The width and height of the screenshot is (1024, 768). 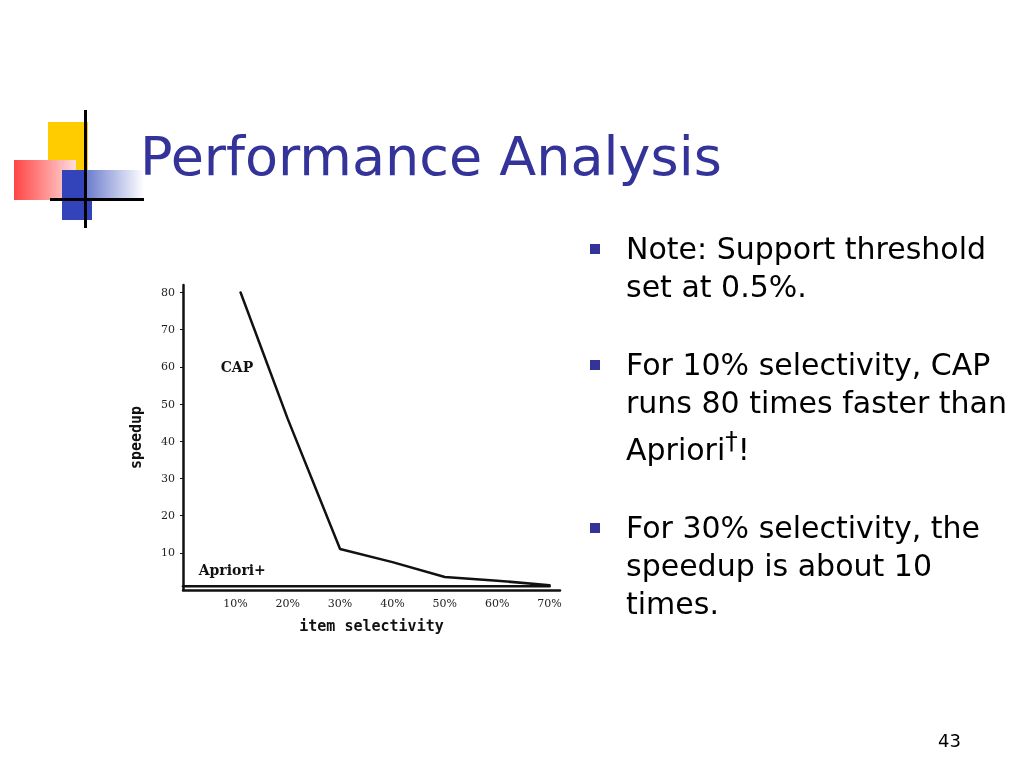 What do you see at coordinates (168, 367) in the screenshot?
I see `y-tick-label: 60` at bounding box center [168, 367].